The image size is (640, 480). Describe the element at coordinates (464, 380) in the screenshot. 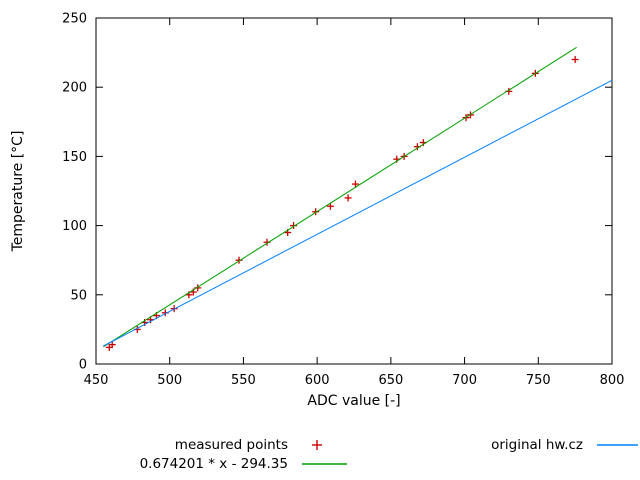

I see `x-tick-label: 700` at that location.